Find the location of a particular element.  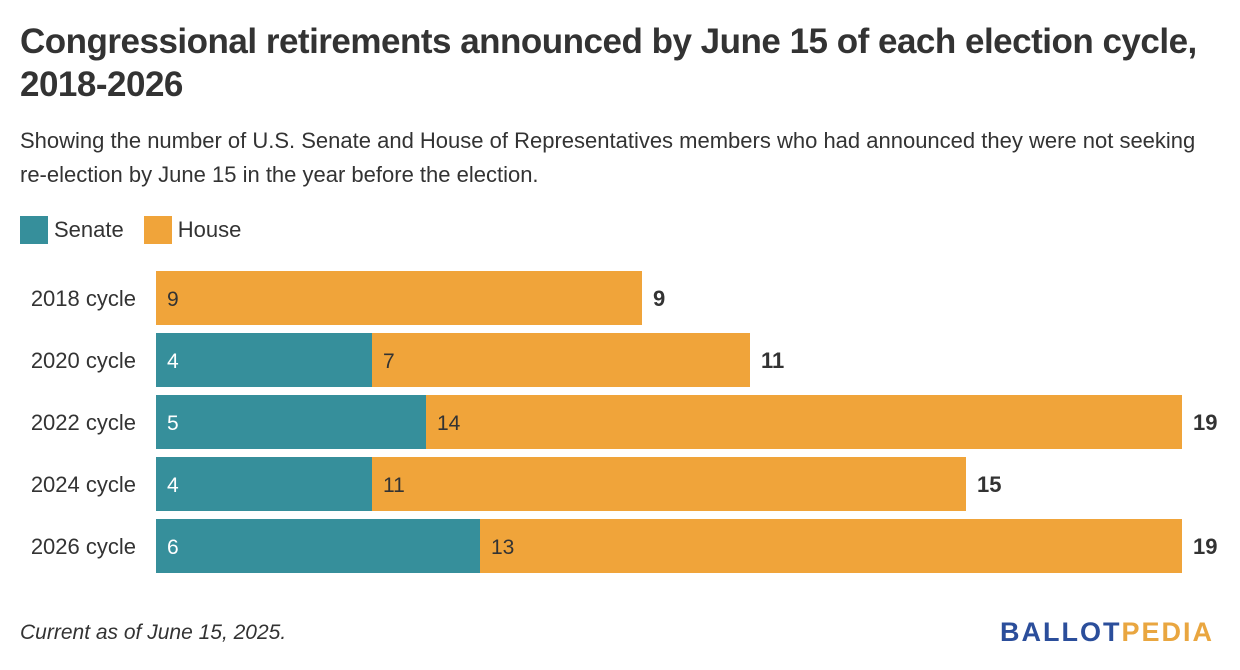

ballotpedia-logo: BALLOTPEDIA is located at coordinates (1107, 632).